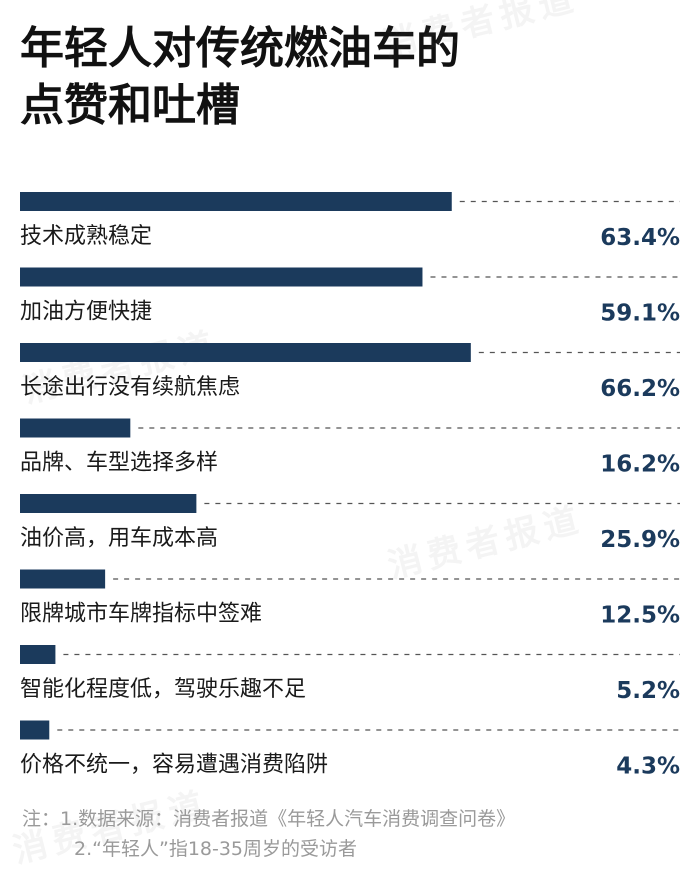 The height and width of the screenshot is (870, 700). Describe the element at coordinates (163, 689) in the screenshot. I see `category-label: 智能化程度低，驾驶乐趣不足` at that location.